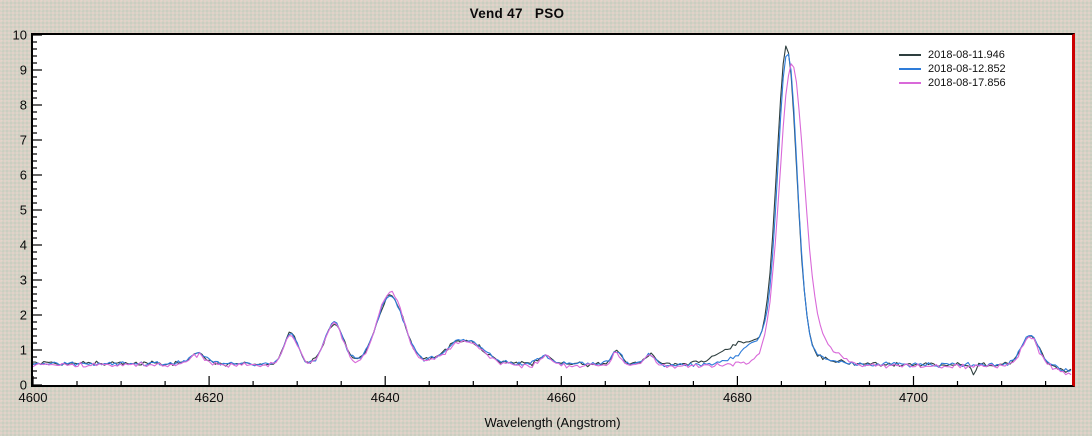 This screenshot has height=436, width=1092. What do you see at coordinates (33, 397) in the screenshot?
I see `x-tick-label: 4600` at bounding box center [33, 397].